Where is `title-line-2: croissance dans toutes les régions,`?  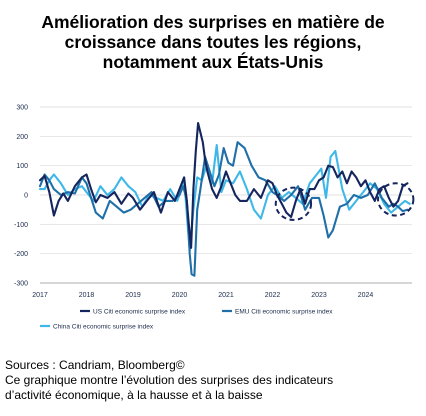
title-line-2: croissance dans toutes les régions, is located at coordinates (213, 42).